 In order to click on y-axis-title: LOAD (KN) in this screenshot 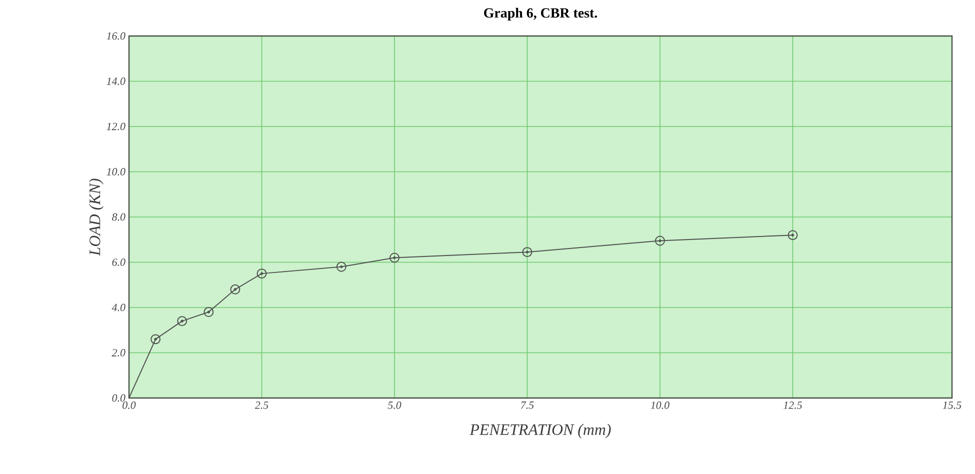, I will do `click(96, 217)`.